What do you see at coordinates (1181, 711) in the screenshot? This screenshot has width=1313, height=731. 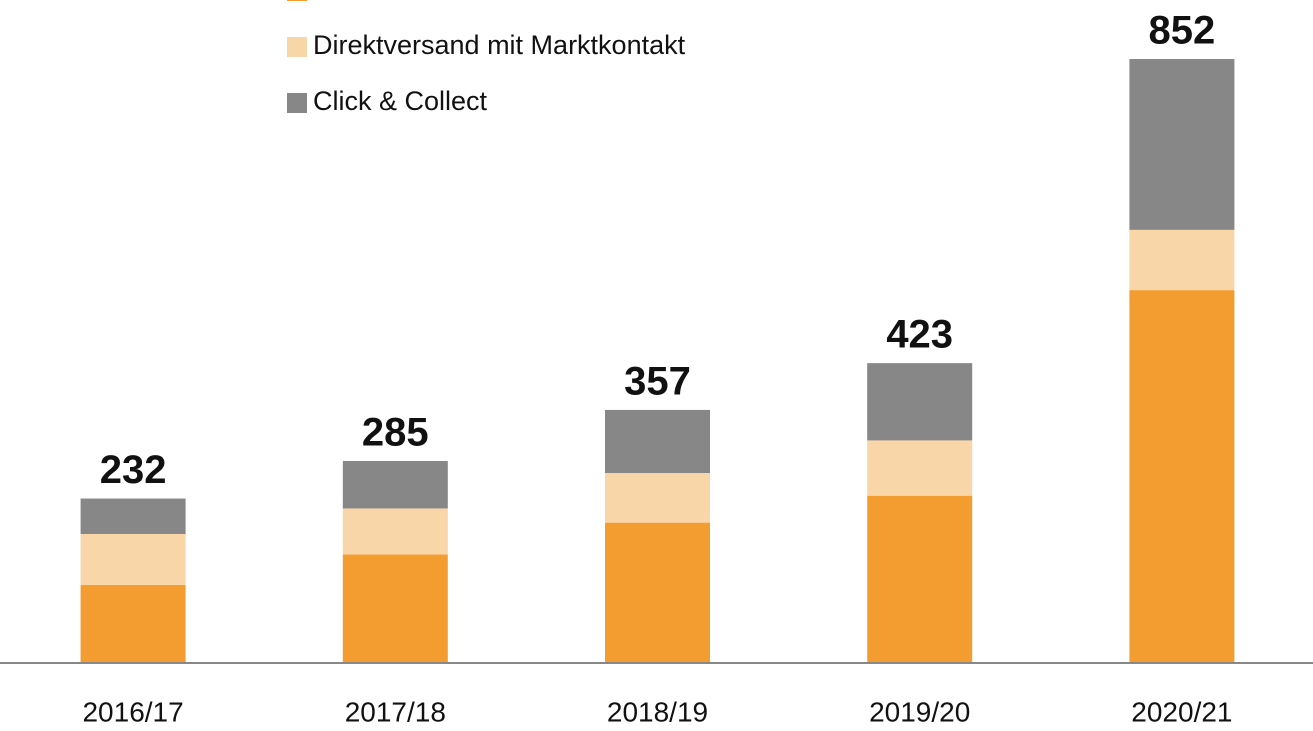 I see `x-tick-label: 2020/21` at bounding box center [1181, 711].